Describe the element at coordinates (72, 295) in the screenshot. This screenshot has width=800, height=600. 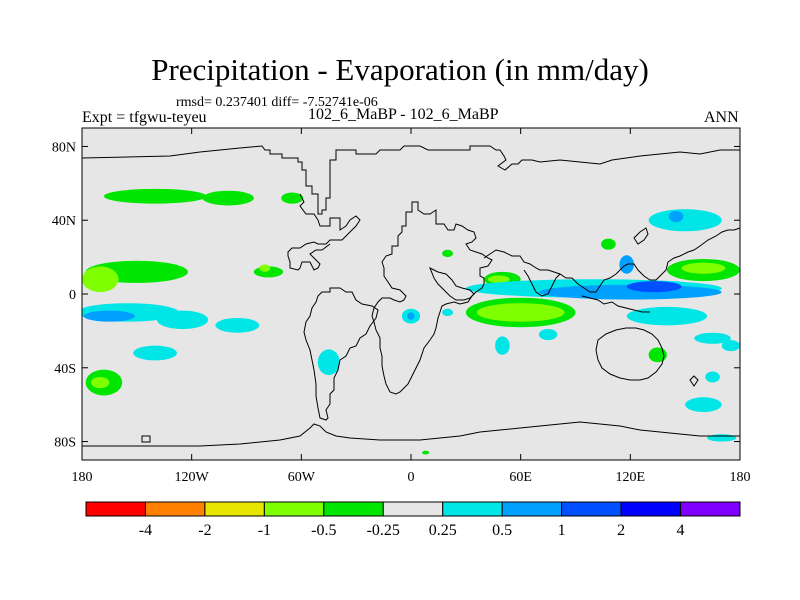
I see `y-tick-label: 0` at that location.